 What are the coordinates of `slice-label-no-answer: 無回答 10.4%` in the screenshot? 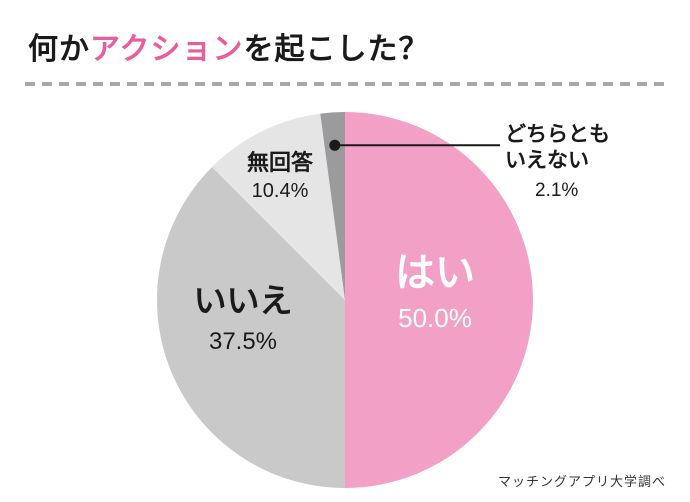 It's located at (280, 176).